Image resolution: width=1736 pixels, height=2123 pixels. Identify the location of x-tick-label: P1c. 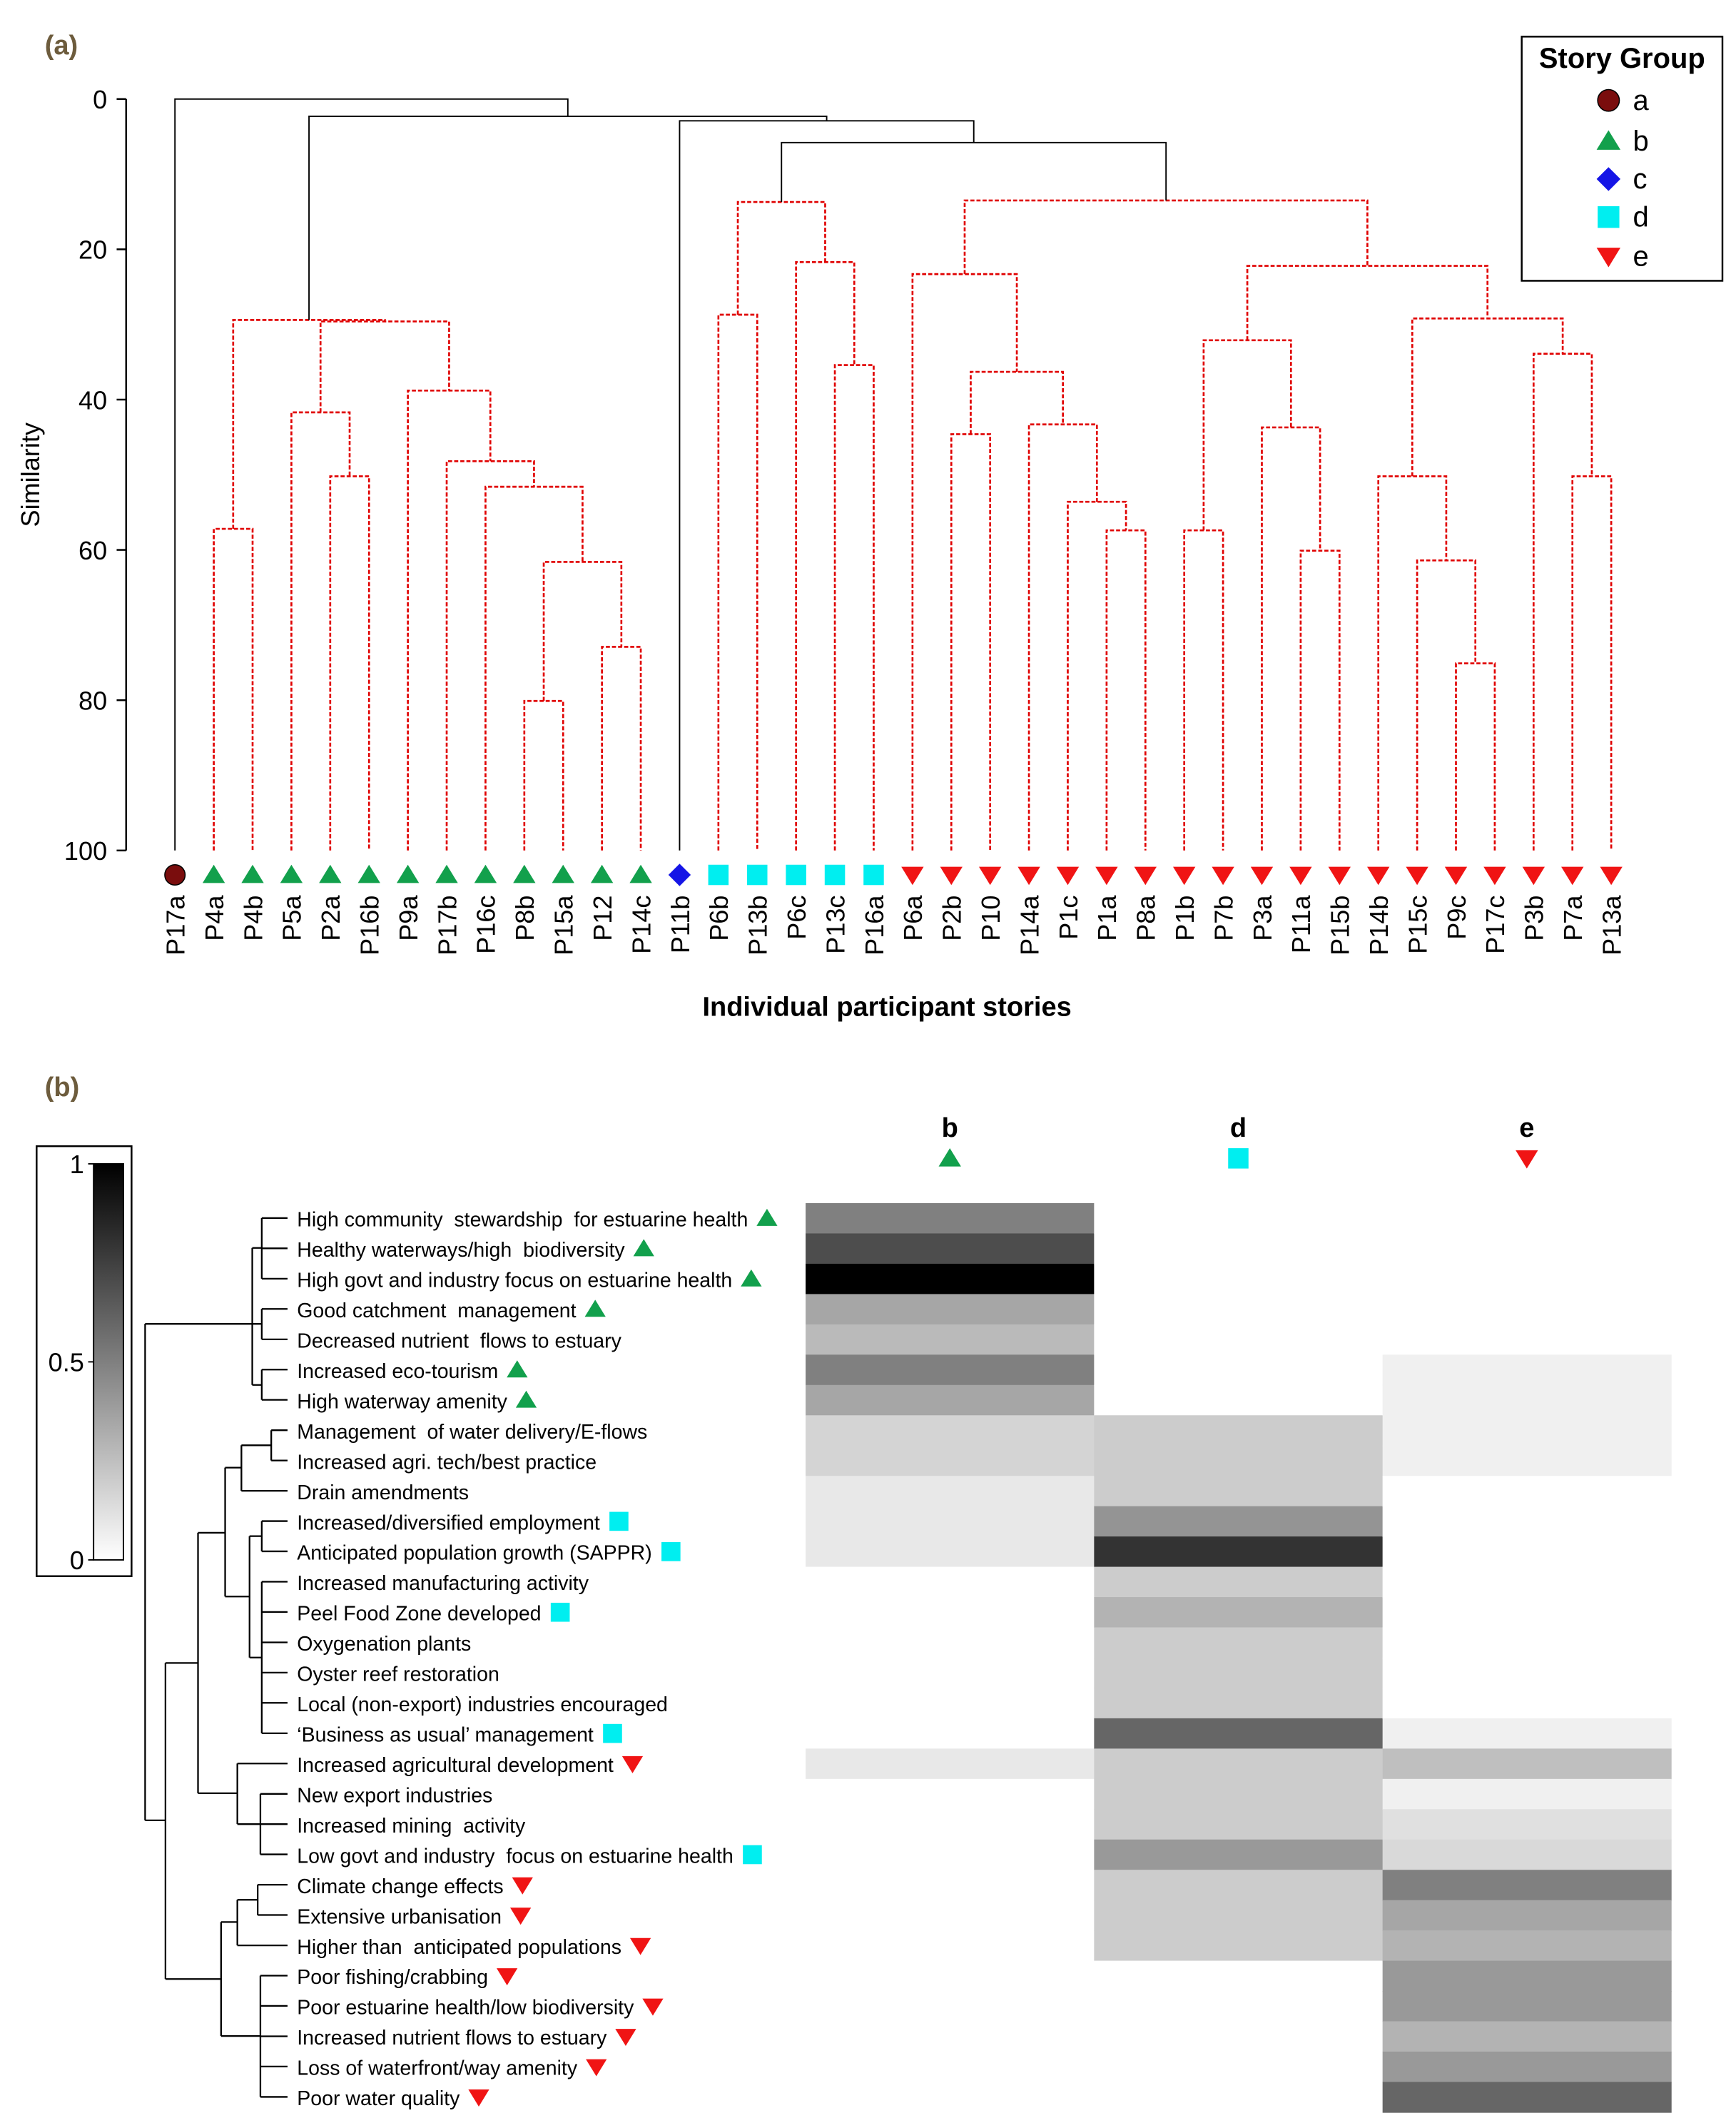
(1068, 918).